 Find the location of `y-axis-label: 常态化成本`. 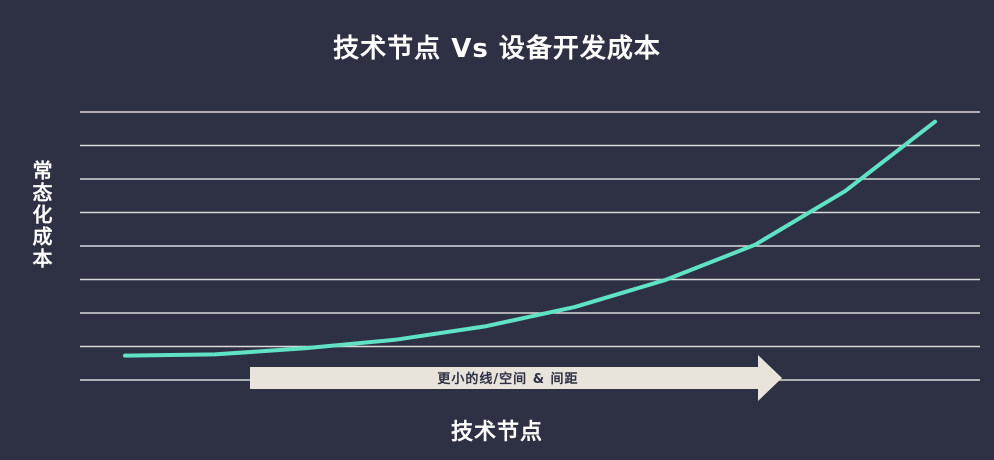

y-axis-label: 常态化成本 is located at coordinates (41, 215).